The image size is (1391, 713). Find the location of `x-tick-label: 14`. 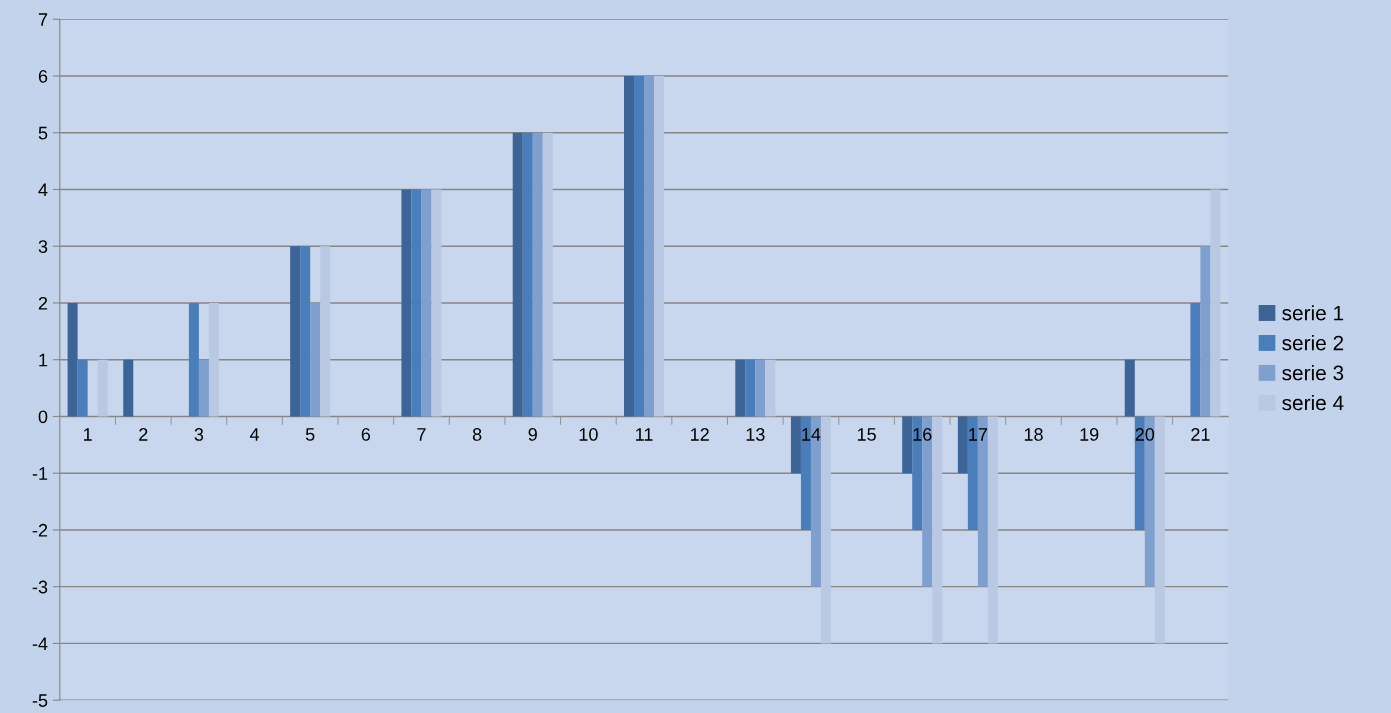

x-tick-label: 14 is located at coordinates (811, 434).